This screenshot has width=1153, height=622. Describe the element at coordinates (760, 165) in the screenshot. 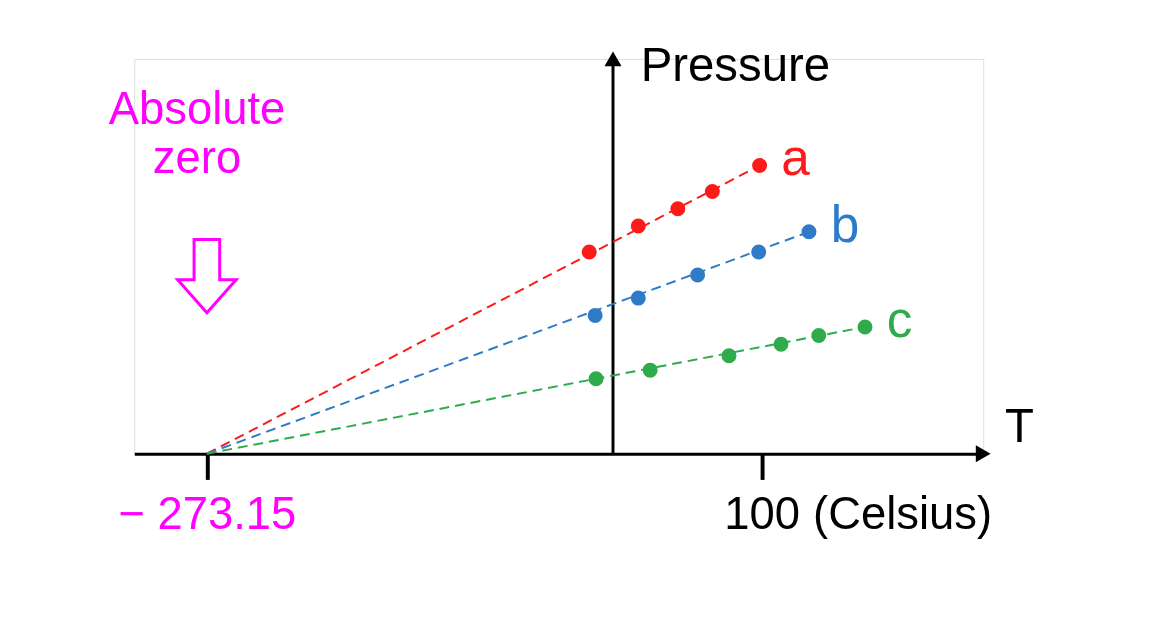

I see `point` at that location.